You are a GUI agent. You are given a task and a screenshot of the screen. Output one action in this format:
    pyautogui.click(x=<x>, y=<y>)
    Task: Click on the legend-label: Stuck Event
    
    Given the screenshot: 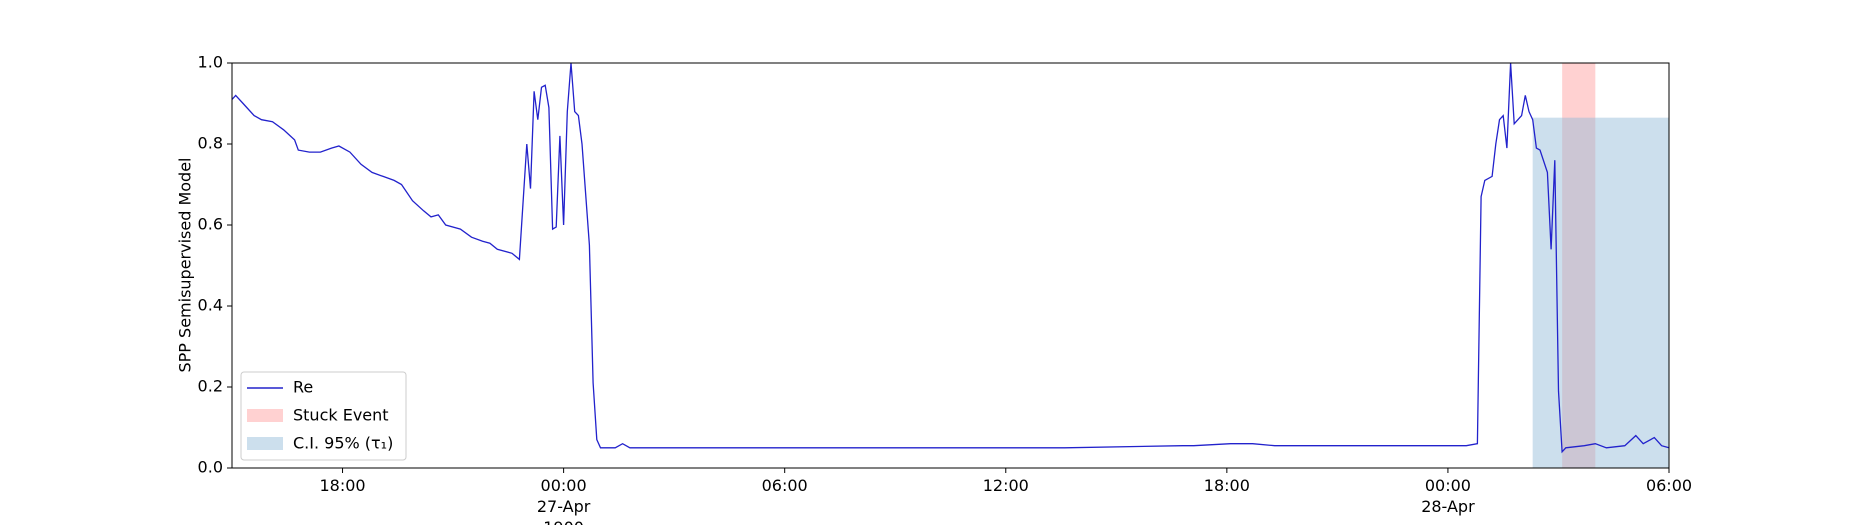 What is the action you would take?
    pyautogui.click(x=341, y=415)
    